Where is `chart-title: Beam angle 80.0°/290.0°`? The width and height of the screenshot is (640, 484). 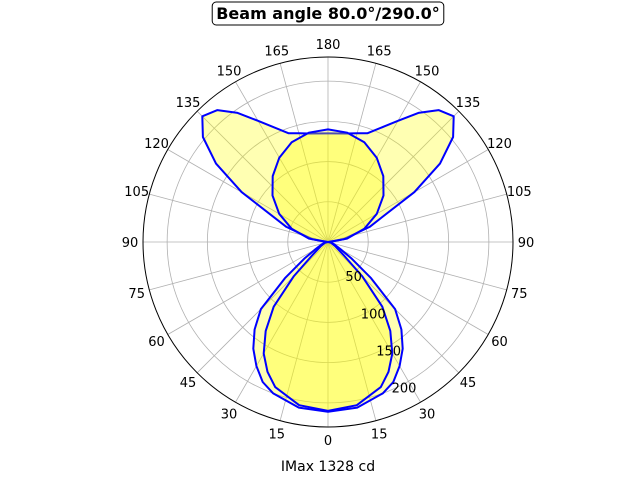
chart-title: Beam angle 80.0°/290.0° is located at coordinates (328, 13).